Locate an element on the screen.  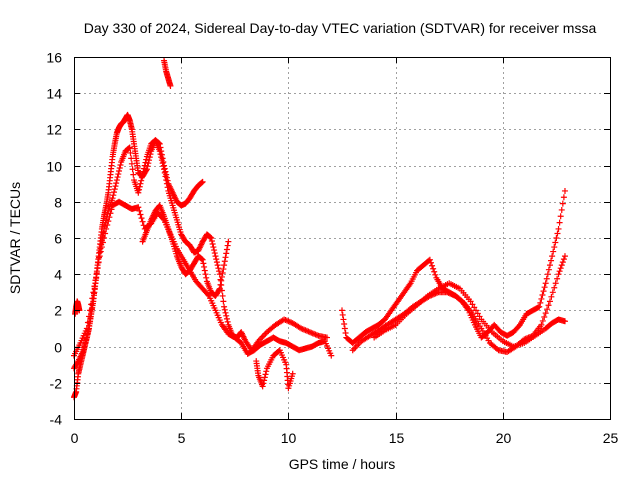
x-tick-label: 5 is located at coordinates (182, 438).